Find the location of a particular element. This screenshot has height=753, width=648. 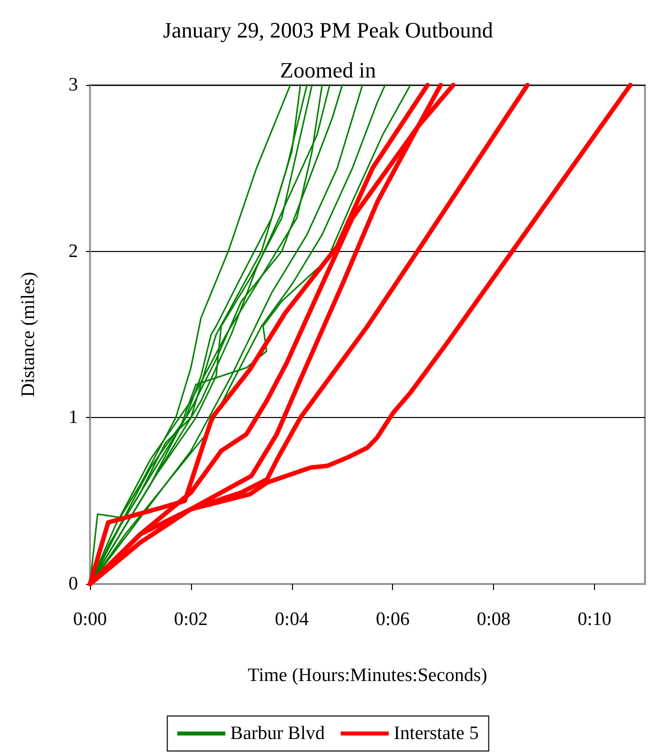

y-axis-title: Distance (miles) is located at coordinates (28, 335).